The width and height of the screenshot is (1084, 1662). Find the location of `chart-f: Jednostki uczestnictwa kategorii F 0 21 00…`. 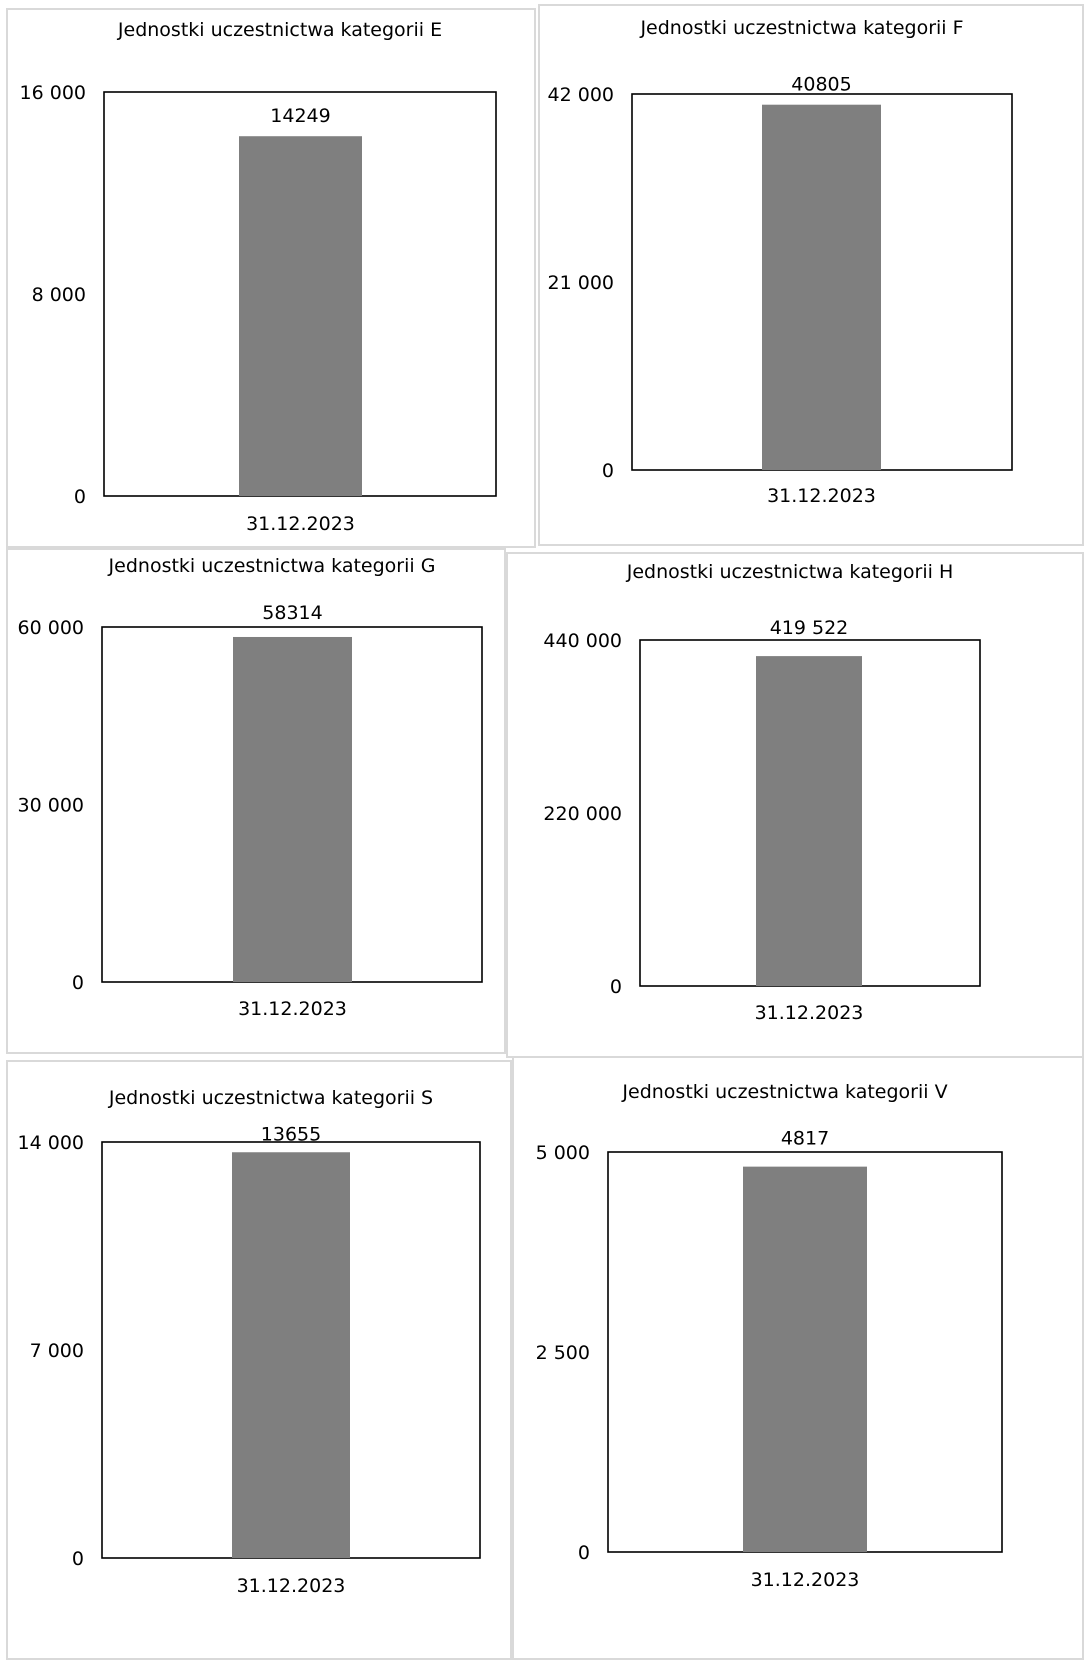

chart-f: Jednostki uczestnictwa kategorii F 0 21 00… is located at coordinates (780, 262).